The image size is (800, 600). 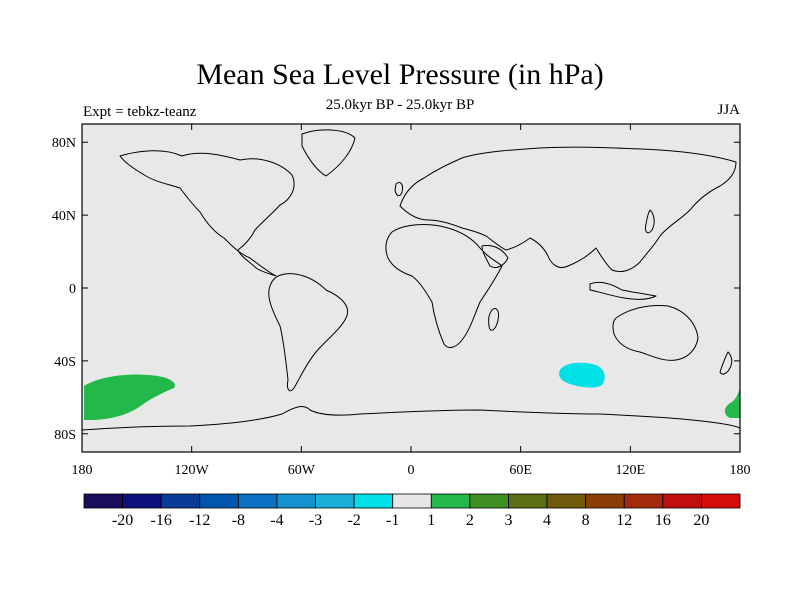 I want to click on colorbar-label: -20, so click(x=122, y=520).